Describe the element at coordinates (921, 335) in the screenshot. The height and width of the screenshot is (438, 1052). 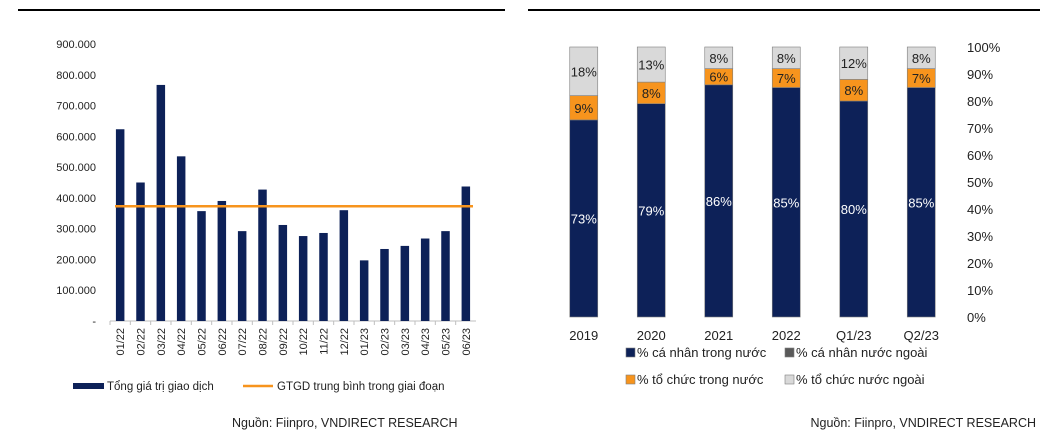
I see `x-tick-label: Q2/23` at that location.